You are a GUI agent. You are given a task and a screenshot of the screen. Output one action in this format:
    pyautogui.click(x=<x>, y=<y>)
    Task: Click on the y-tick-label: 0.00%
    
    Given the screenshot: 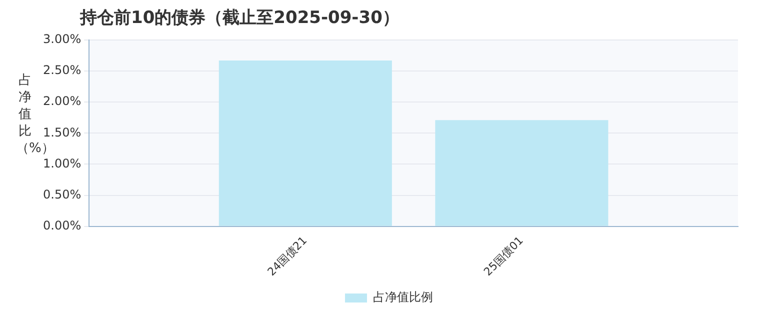 What is the action you would take?
    pyautogui.click(x=62, y=225)
    